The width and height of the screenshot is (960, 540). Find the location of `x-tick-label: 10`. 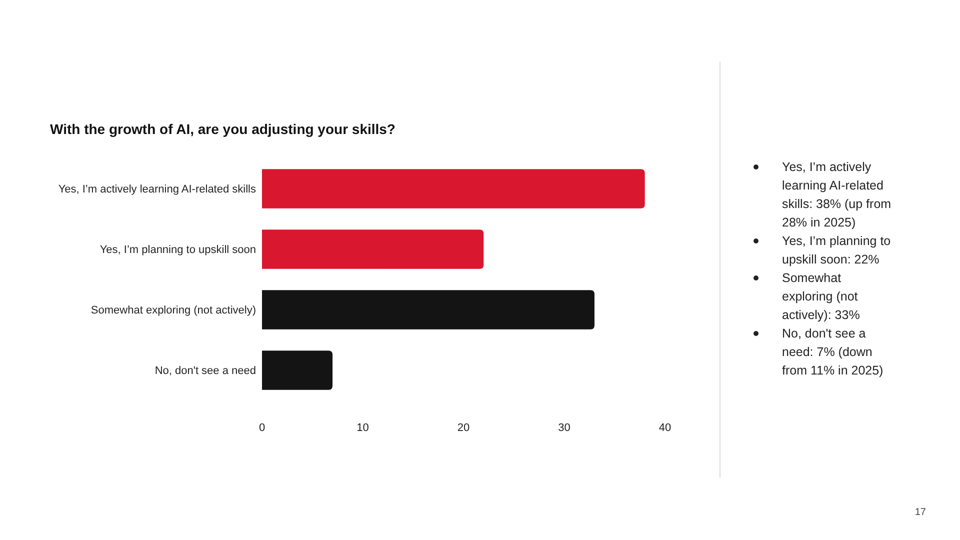

x-tick-label: 10 is located at coordinates (362, 428).